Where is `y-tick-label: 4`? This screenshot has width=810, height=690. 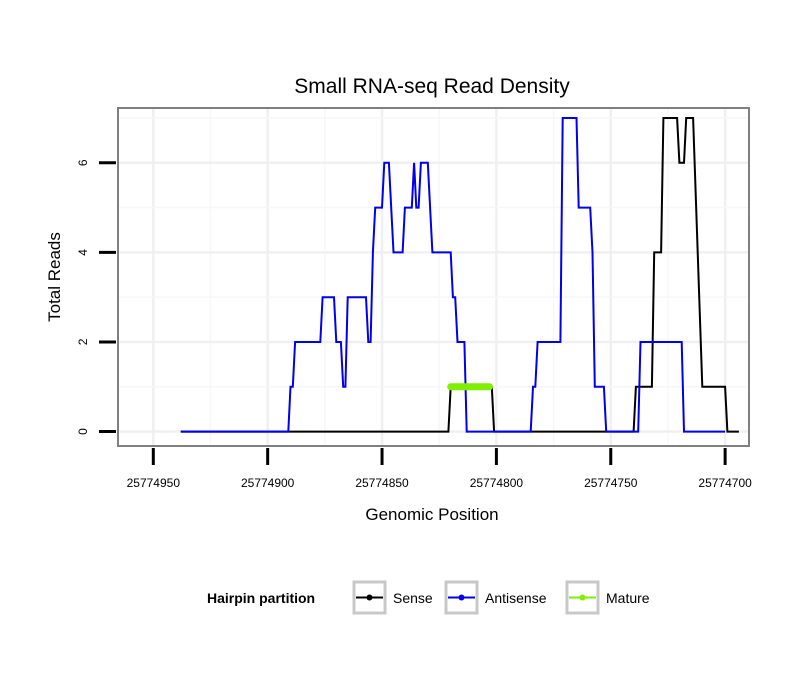 y-tick-label: 4 is located at coordinates (83, 252).